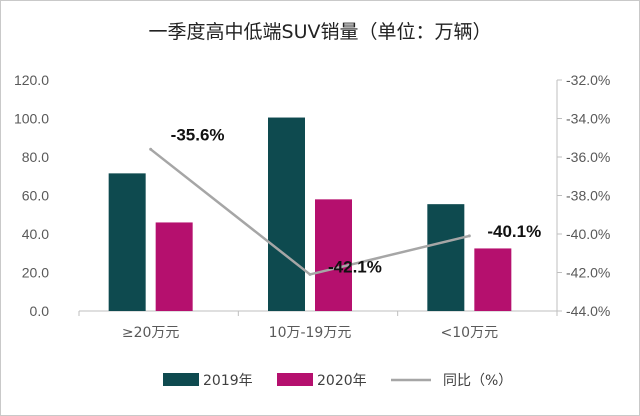 This screenshot has height=416, width=640. Describe the element at coordinates (35, 234) in the screenshot. I see `left-tick-label: 40.0` at that location.